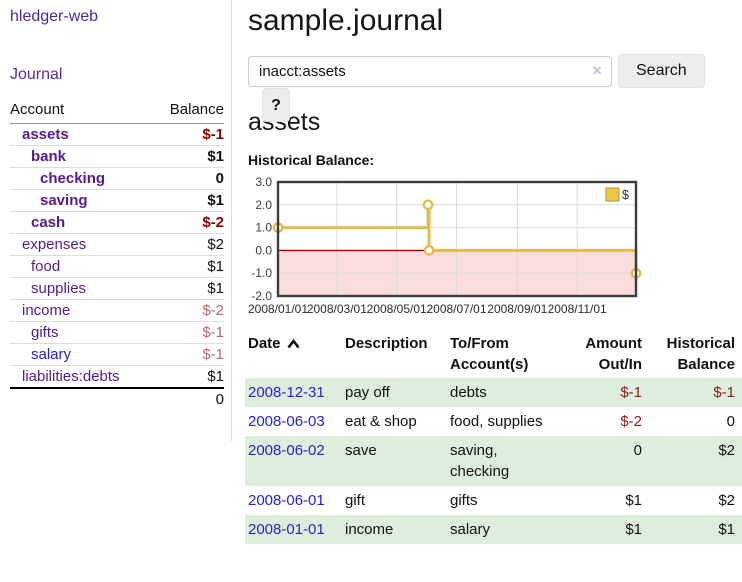  Describe the element at coordinates (263, 182) in the screenshot. I see `svg-text: 3.0` at that location.